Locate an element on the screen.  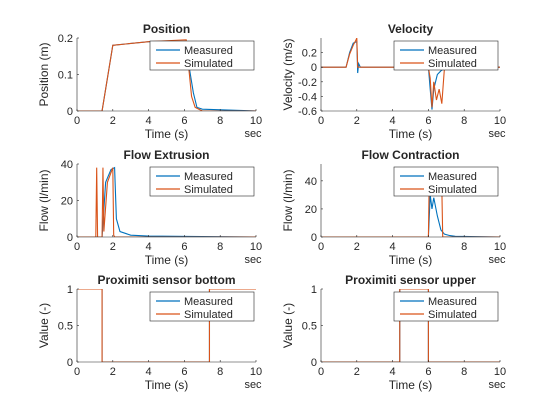
y-tick-label: 1 is located at coordinates (70, 290).